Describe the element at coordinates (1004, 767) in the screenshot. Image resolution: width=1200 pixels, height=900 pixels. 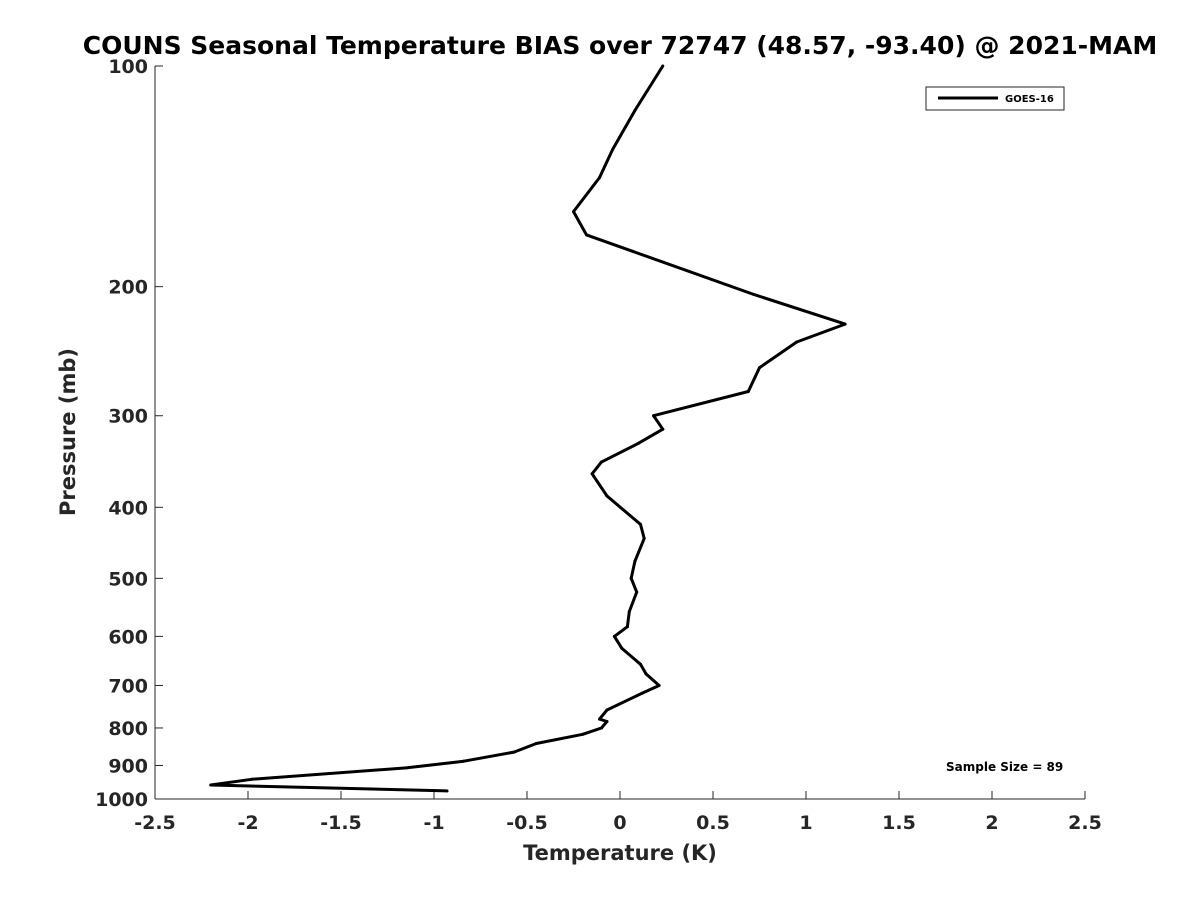
I see `sample-size-annotation: Sample Size = 89` at that location.